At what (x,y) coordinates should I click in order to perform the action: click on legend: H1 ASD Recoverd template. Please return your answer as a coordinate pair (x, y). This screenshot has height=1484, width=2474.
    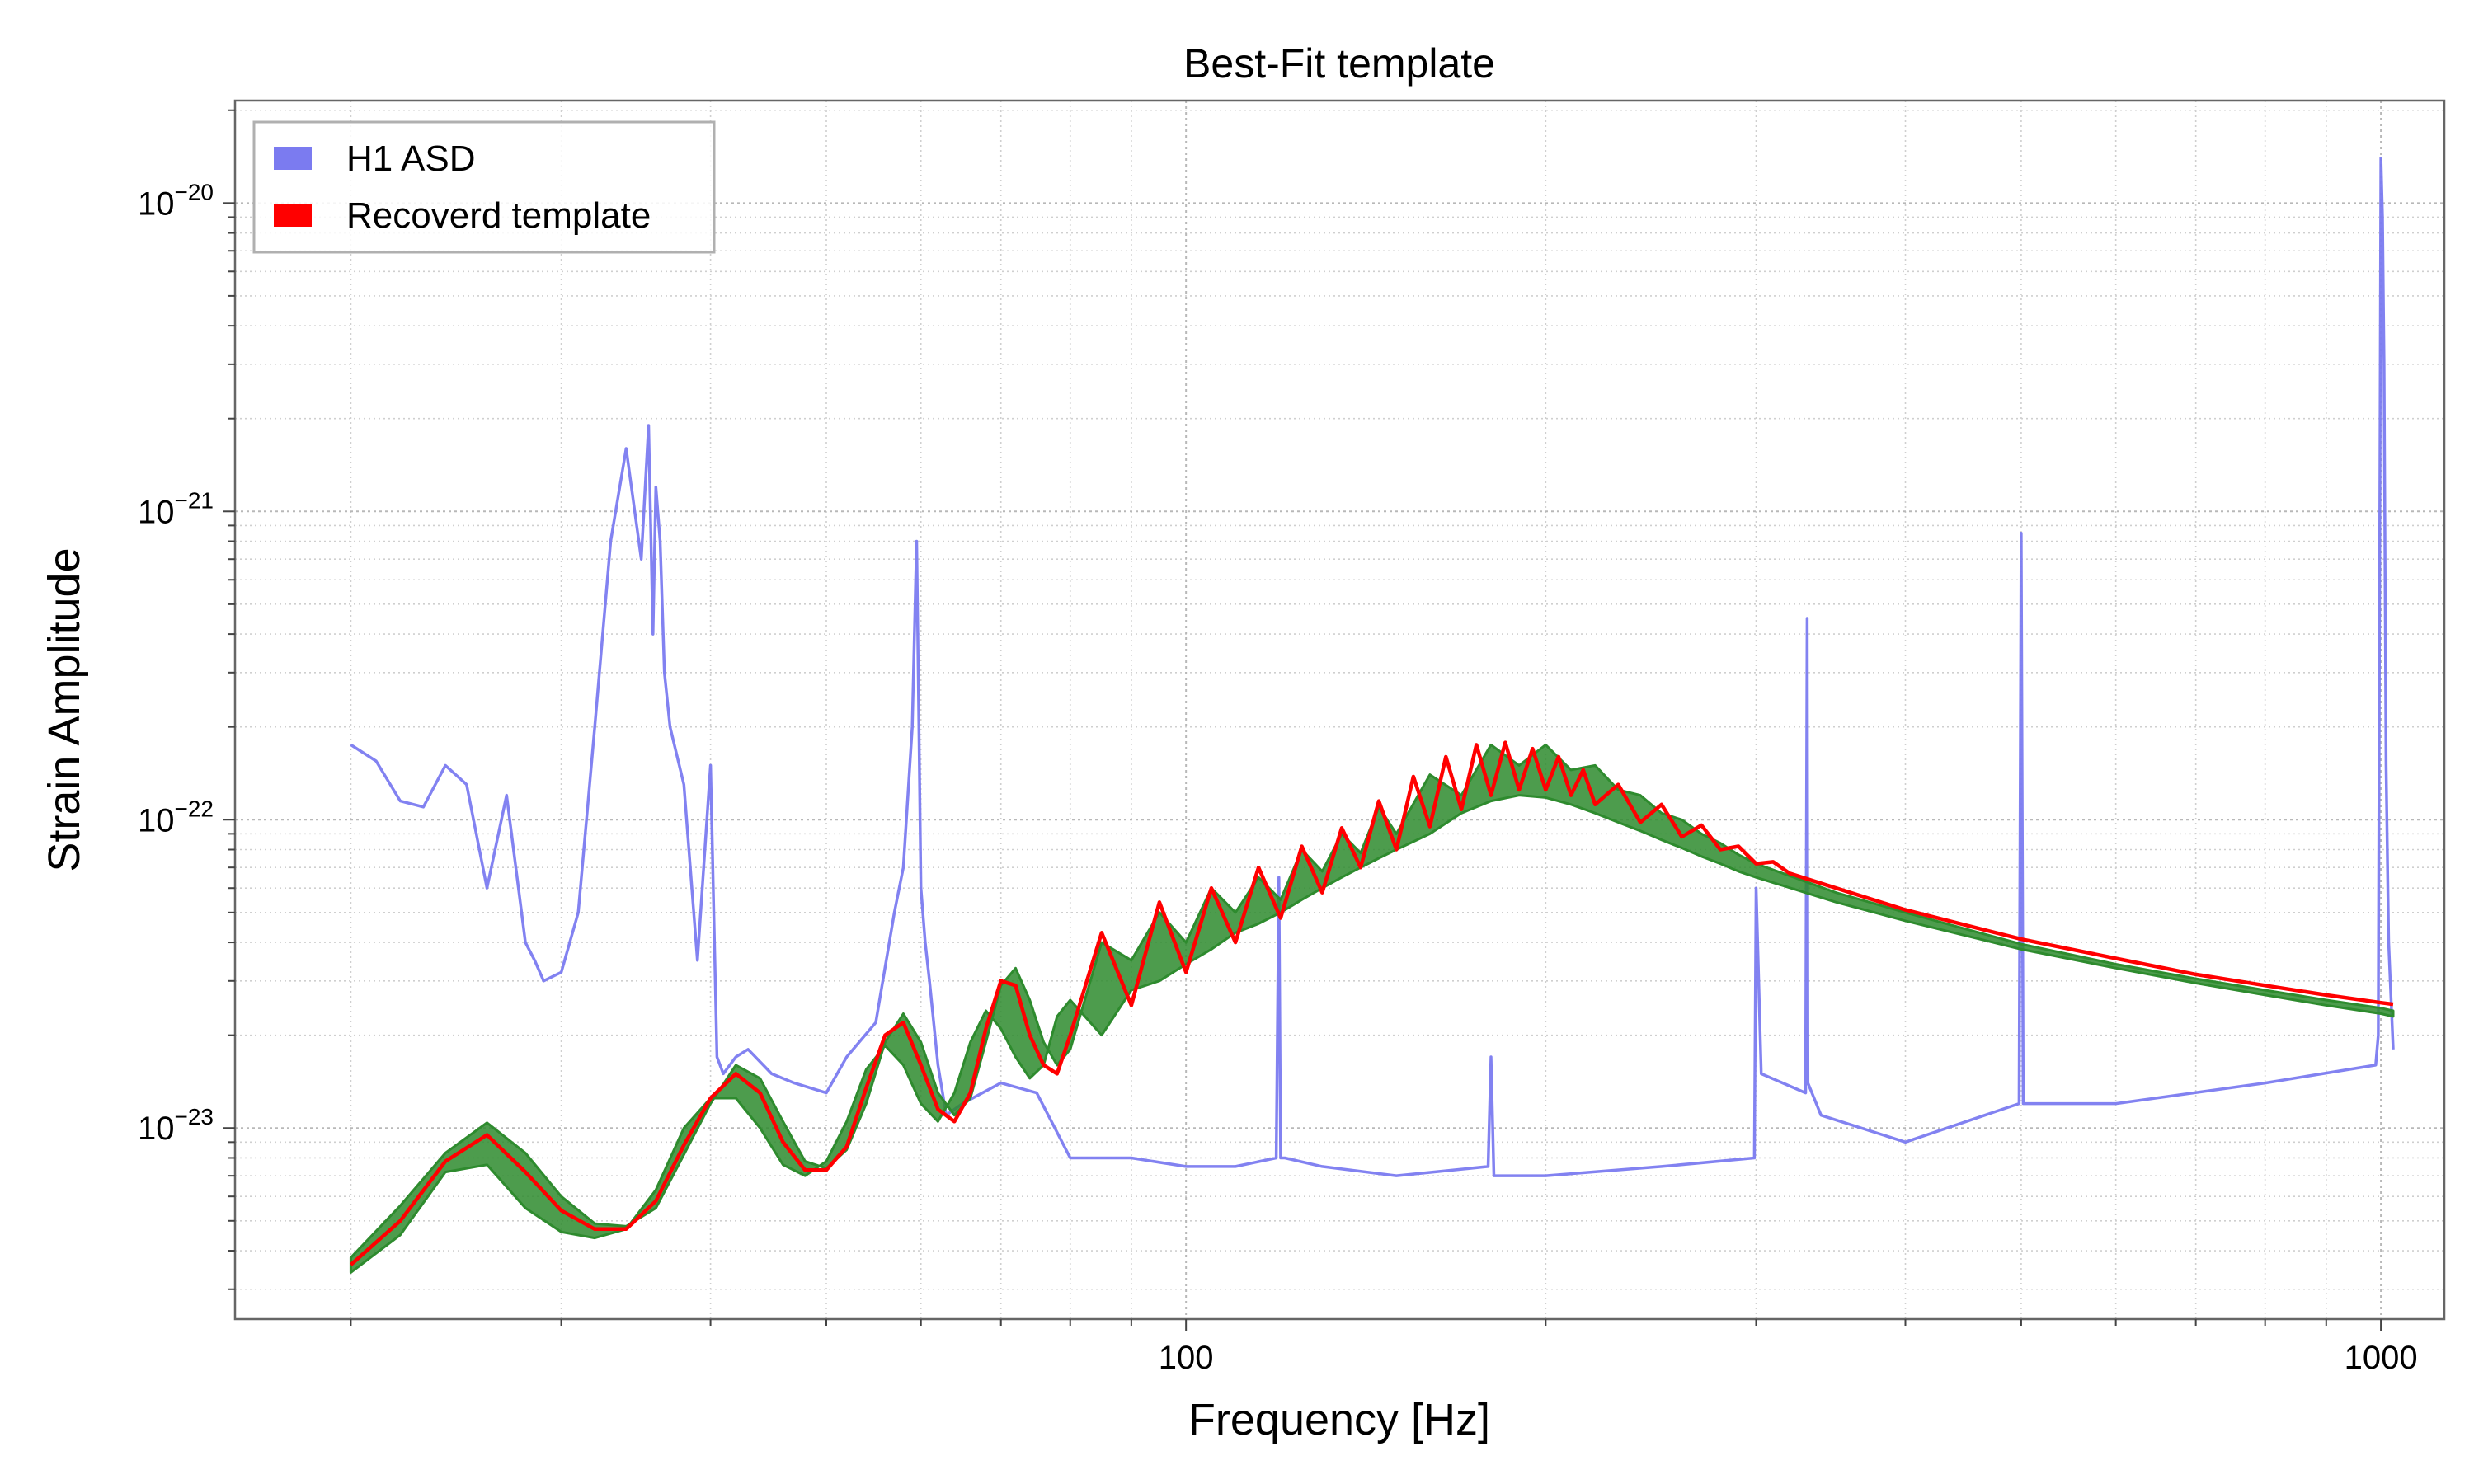
    Looking at the image, I should click on (484, 187).